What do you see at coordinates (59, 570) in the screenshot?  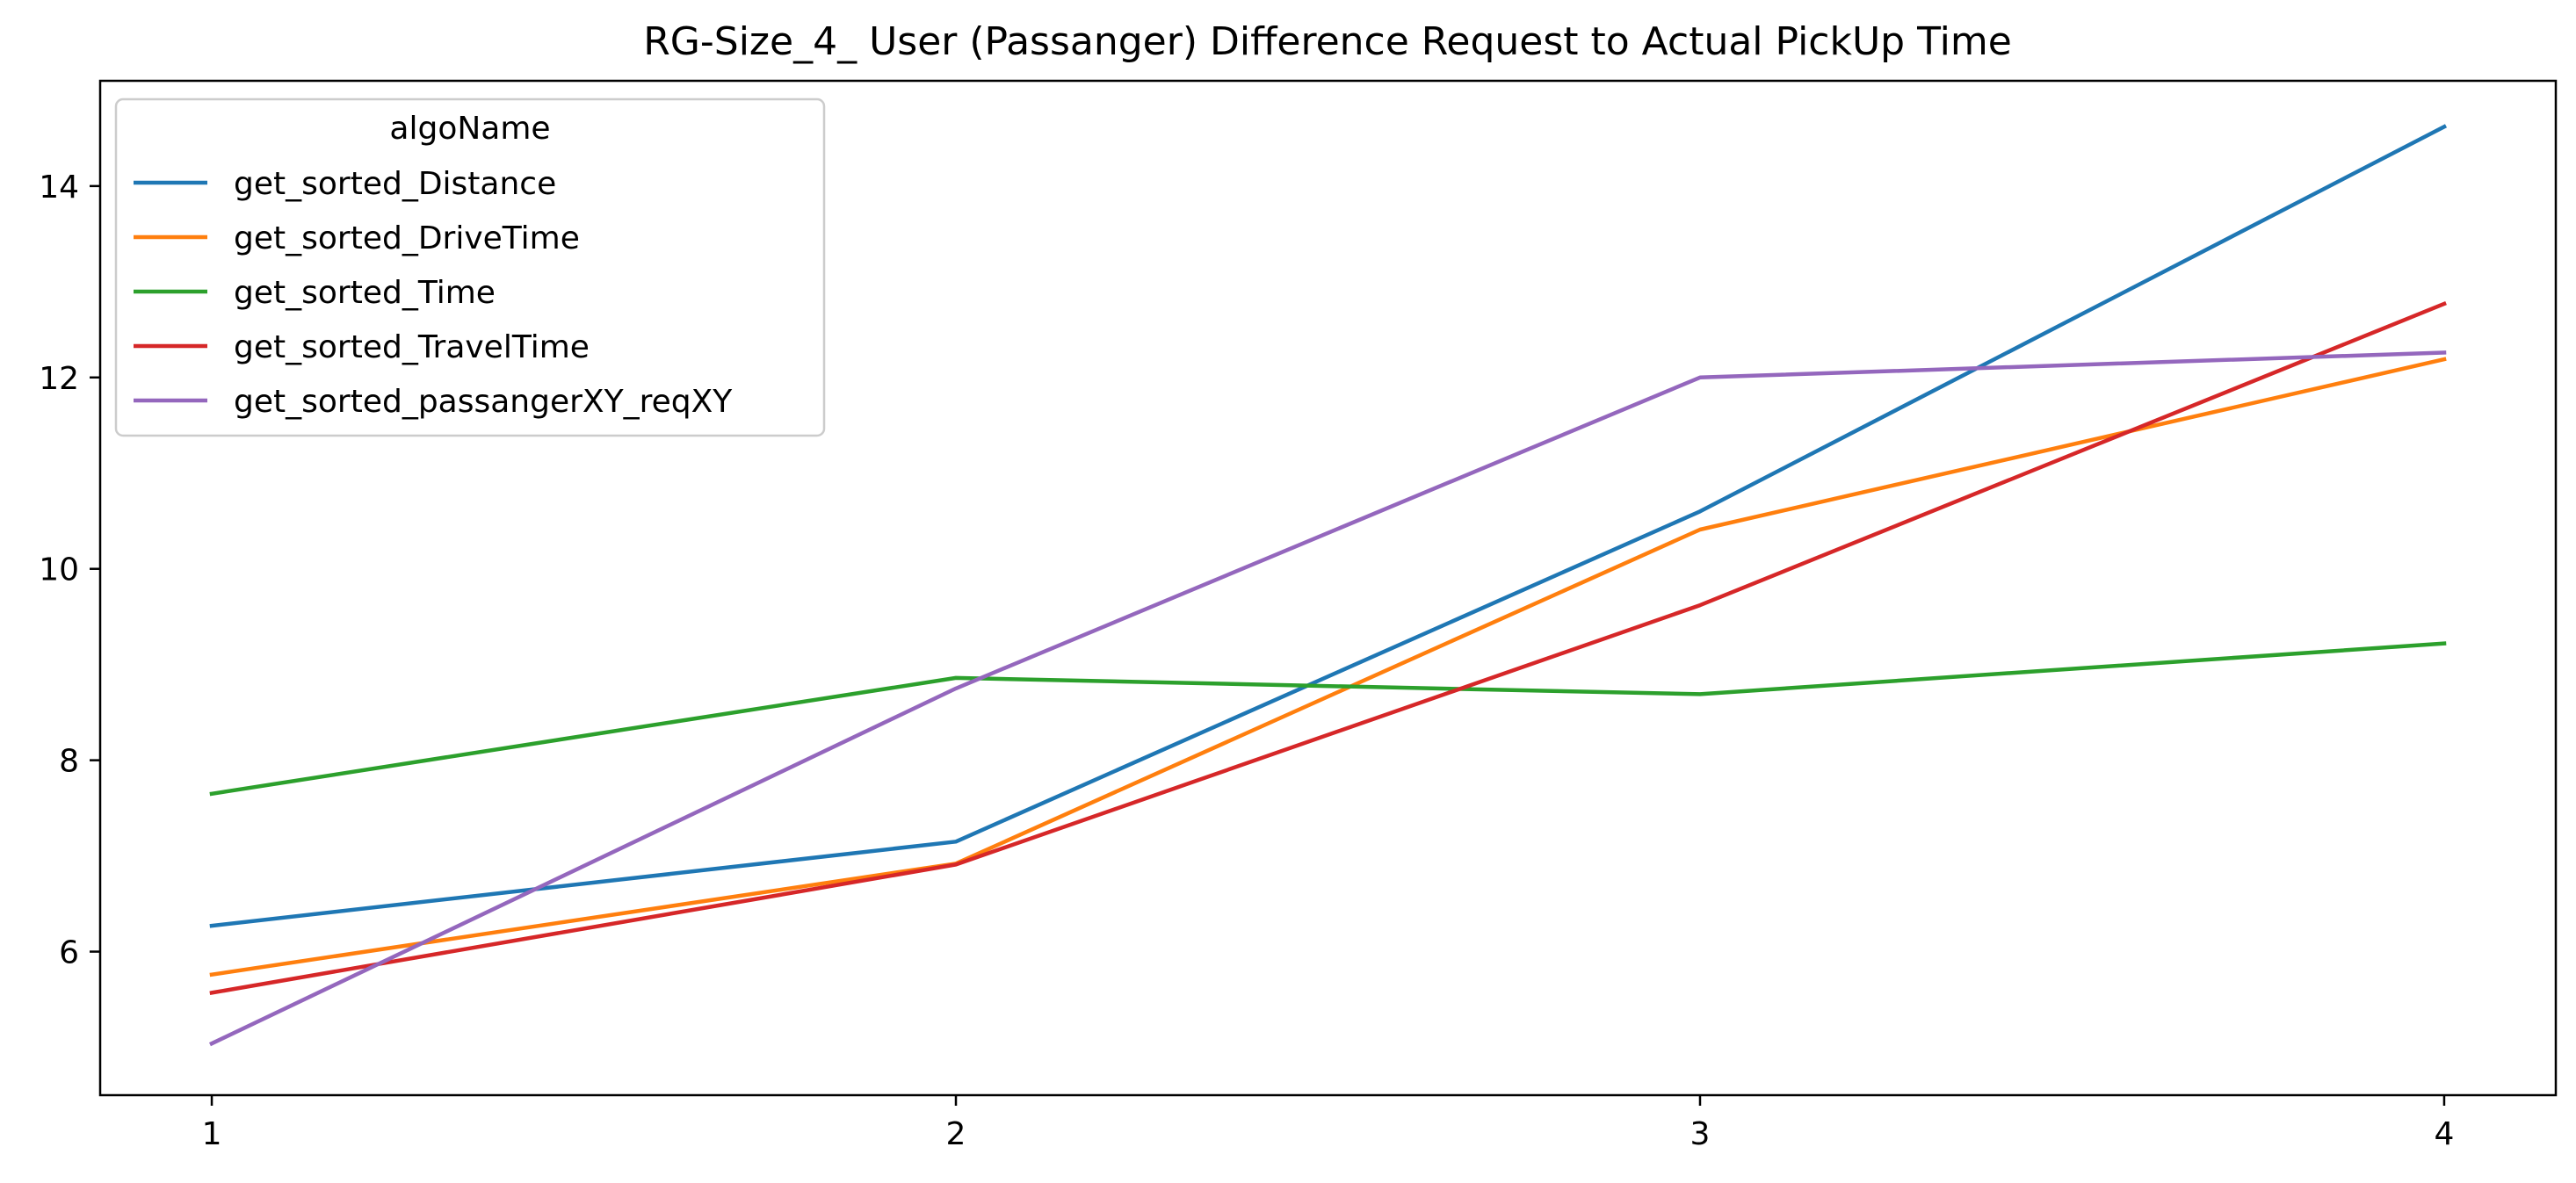 I see `y-tick-label: 10` at bounding box center [59, 570].